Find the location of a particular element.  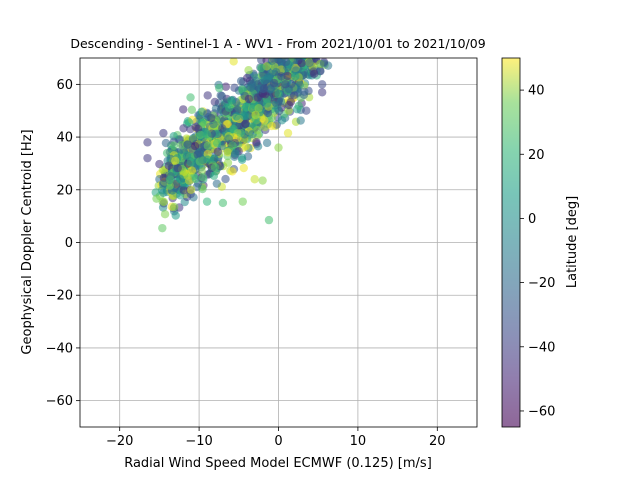

x-tick-label: −10 is located at coordinates (198, 441).